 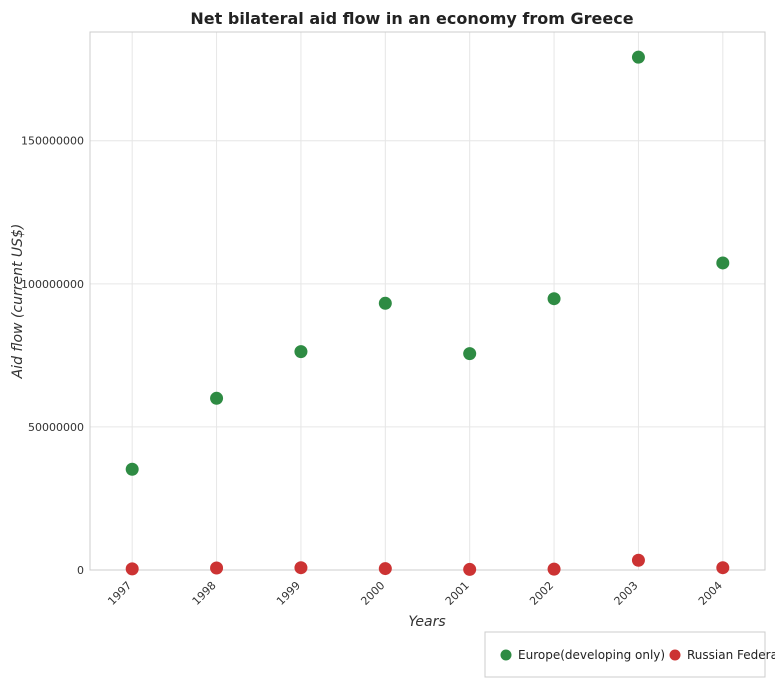 I want to click on x-tick-label: 1997, so click(x=119, y=593).